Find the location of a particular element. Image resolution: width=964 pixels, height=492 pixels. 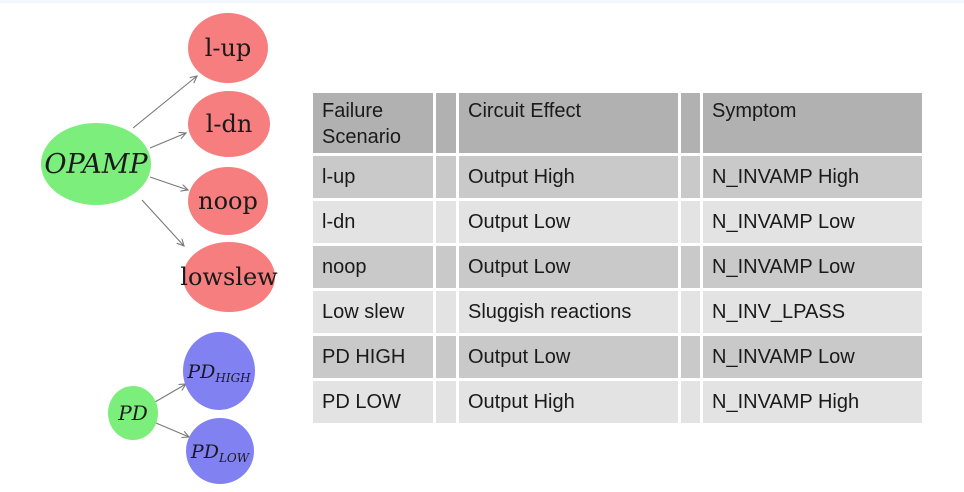

node-ldn-label: l-dn is located at coordinates (229, 124).